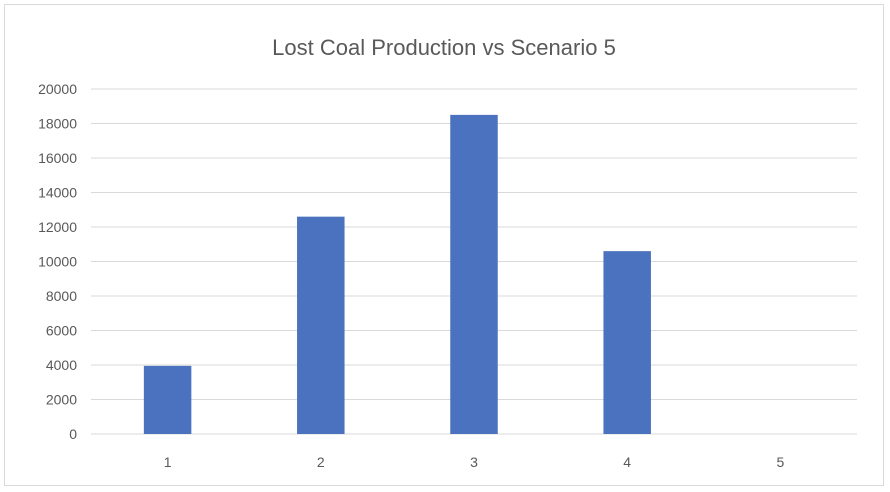 The width and height of the screenshot is (890, 492). I want to click on x-tick-label: 3, so click(474, 462).